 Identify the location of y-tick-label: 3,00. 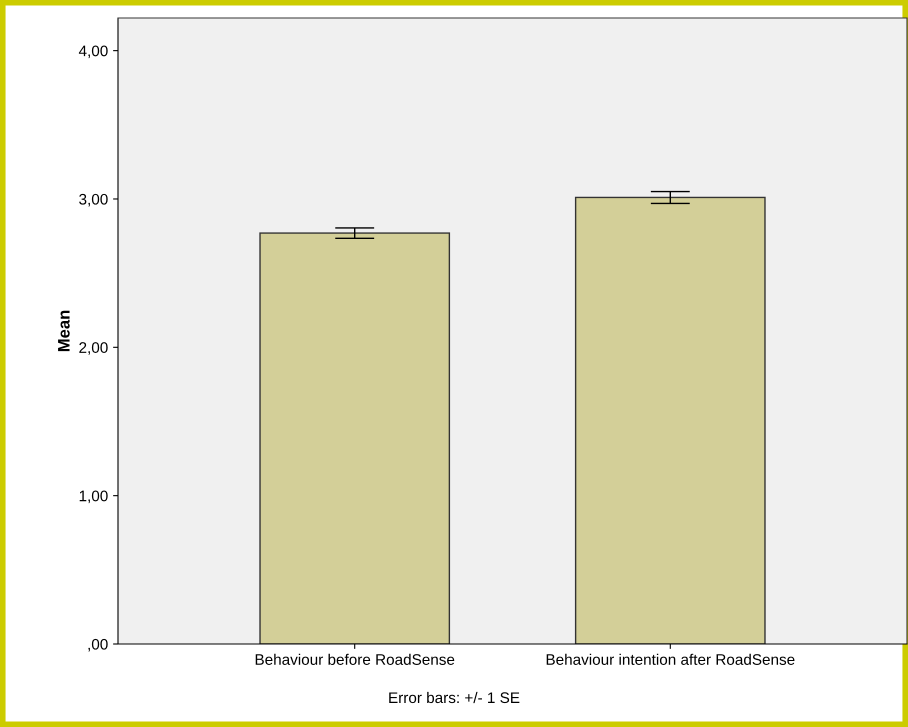
(93, 200).